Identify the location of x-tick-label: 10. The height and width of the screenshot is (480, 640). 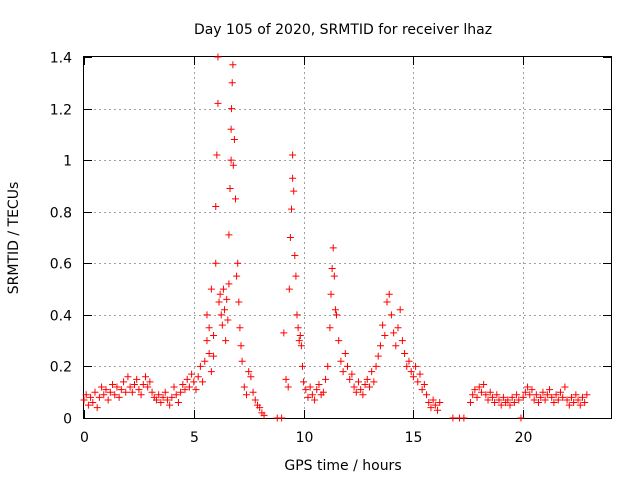
(305, 438).